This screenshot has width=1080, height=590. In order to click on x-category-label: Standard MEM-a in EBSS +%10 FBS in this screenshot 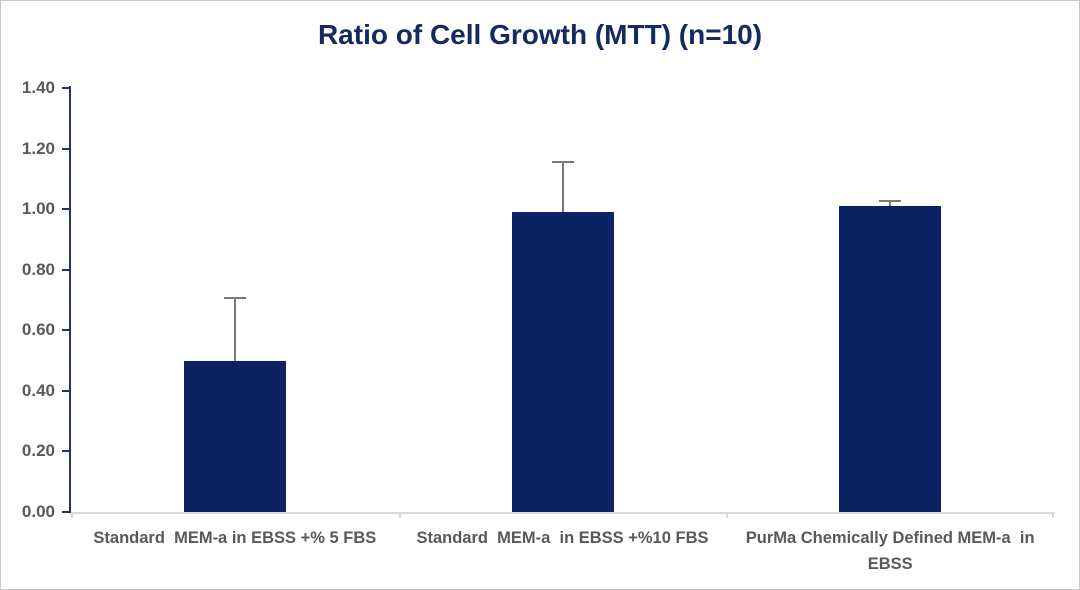, I will do `click(562, 538)`.